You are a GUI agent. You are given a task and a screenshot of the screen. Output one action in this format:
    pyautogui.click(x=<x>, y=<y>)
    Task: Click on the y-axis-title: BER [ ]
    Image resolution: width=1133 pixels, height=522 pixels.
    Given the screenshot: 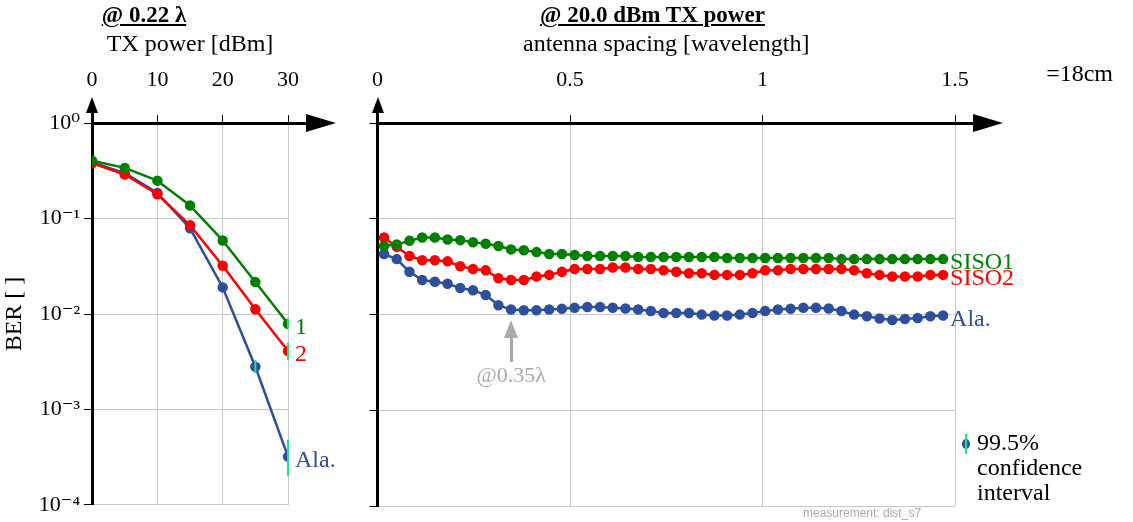 What is the action you would take?
    pyautogui.click(x=13, y=314)
    